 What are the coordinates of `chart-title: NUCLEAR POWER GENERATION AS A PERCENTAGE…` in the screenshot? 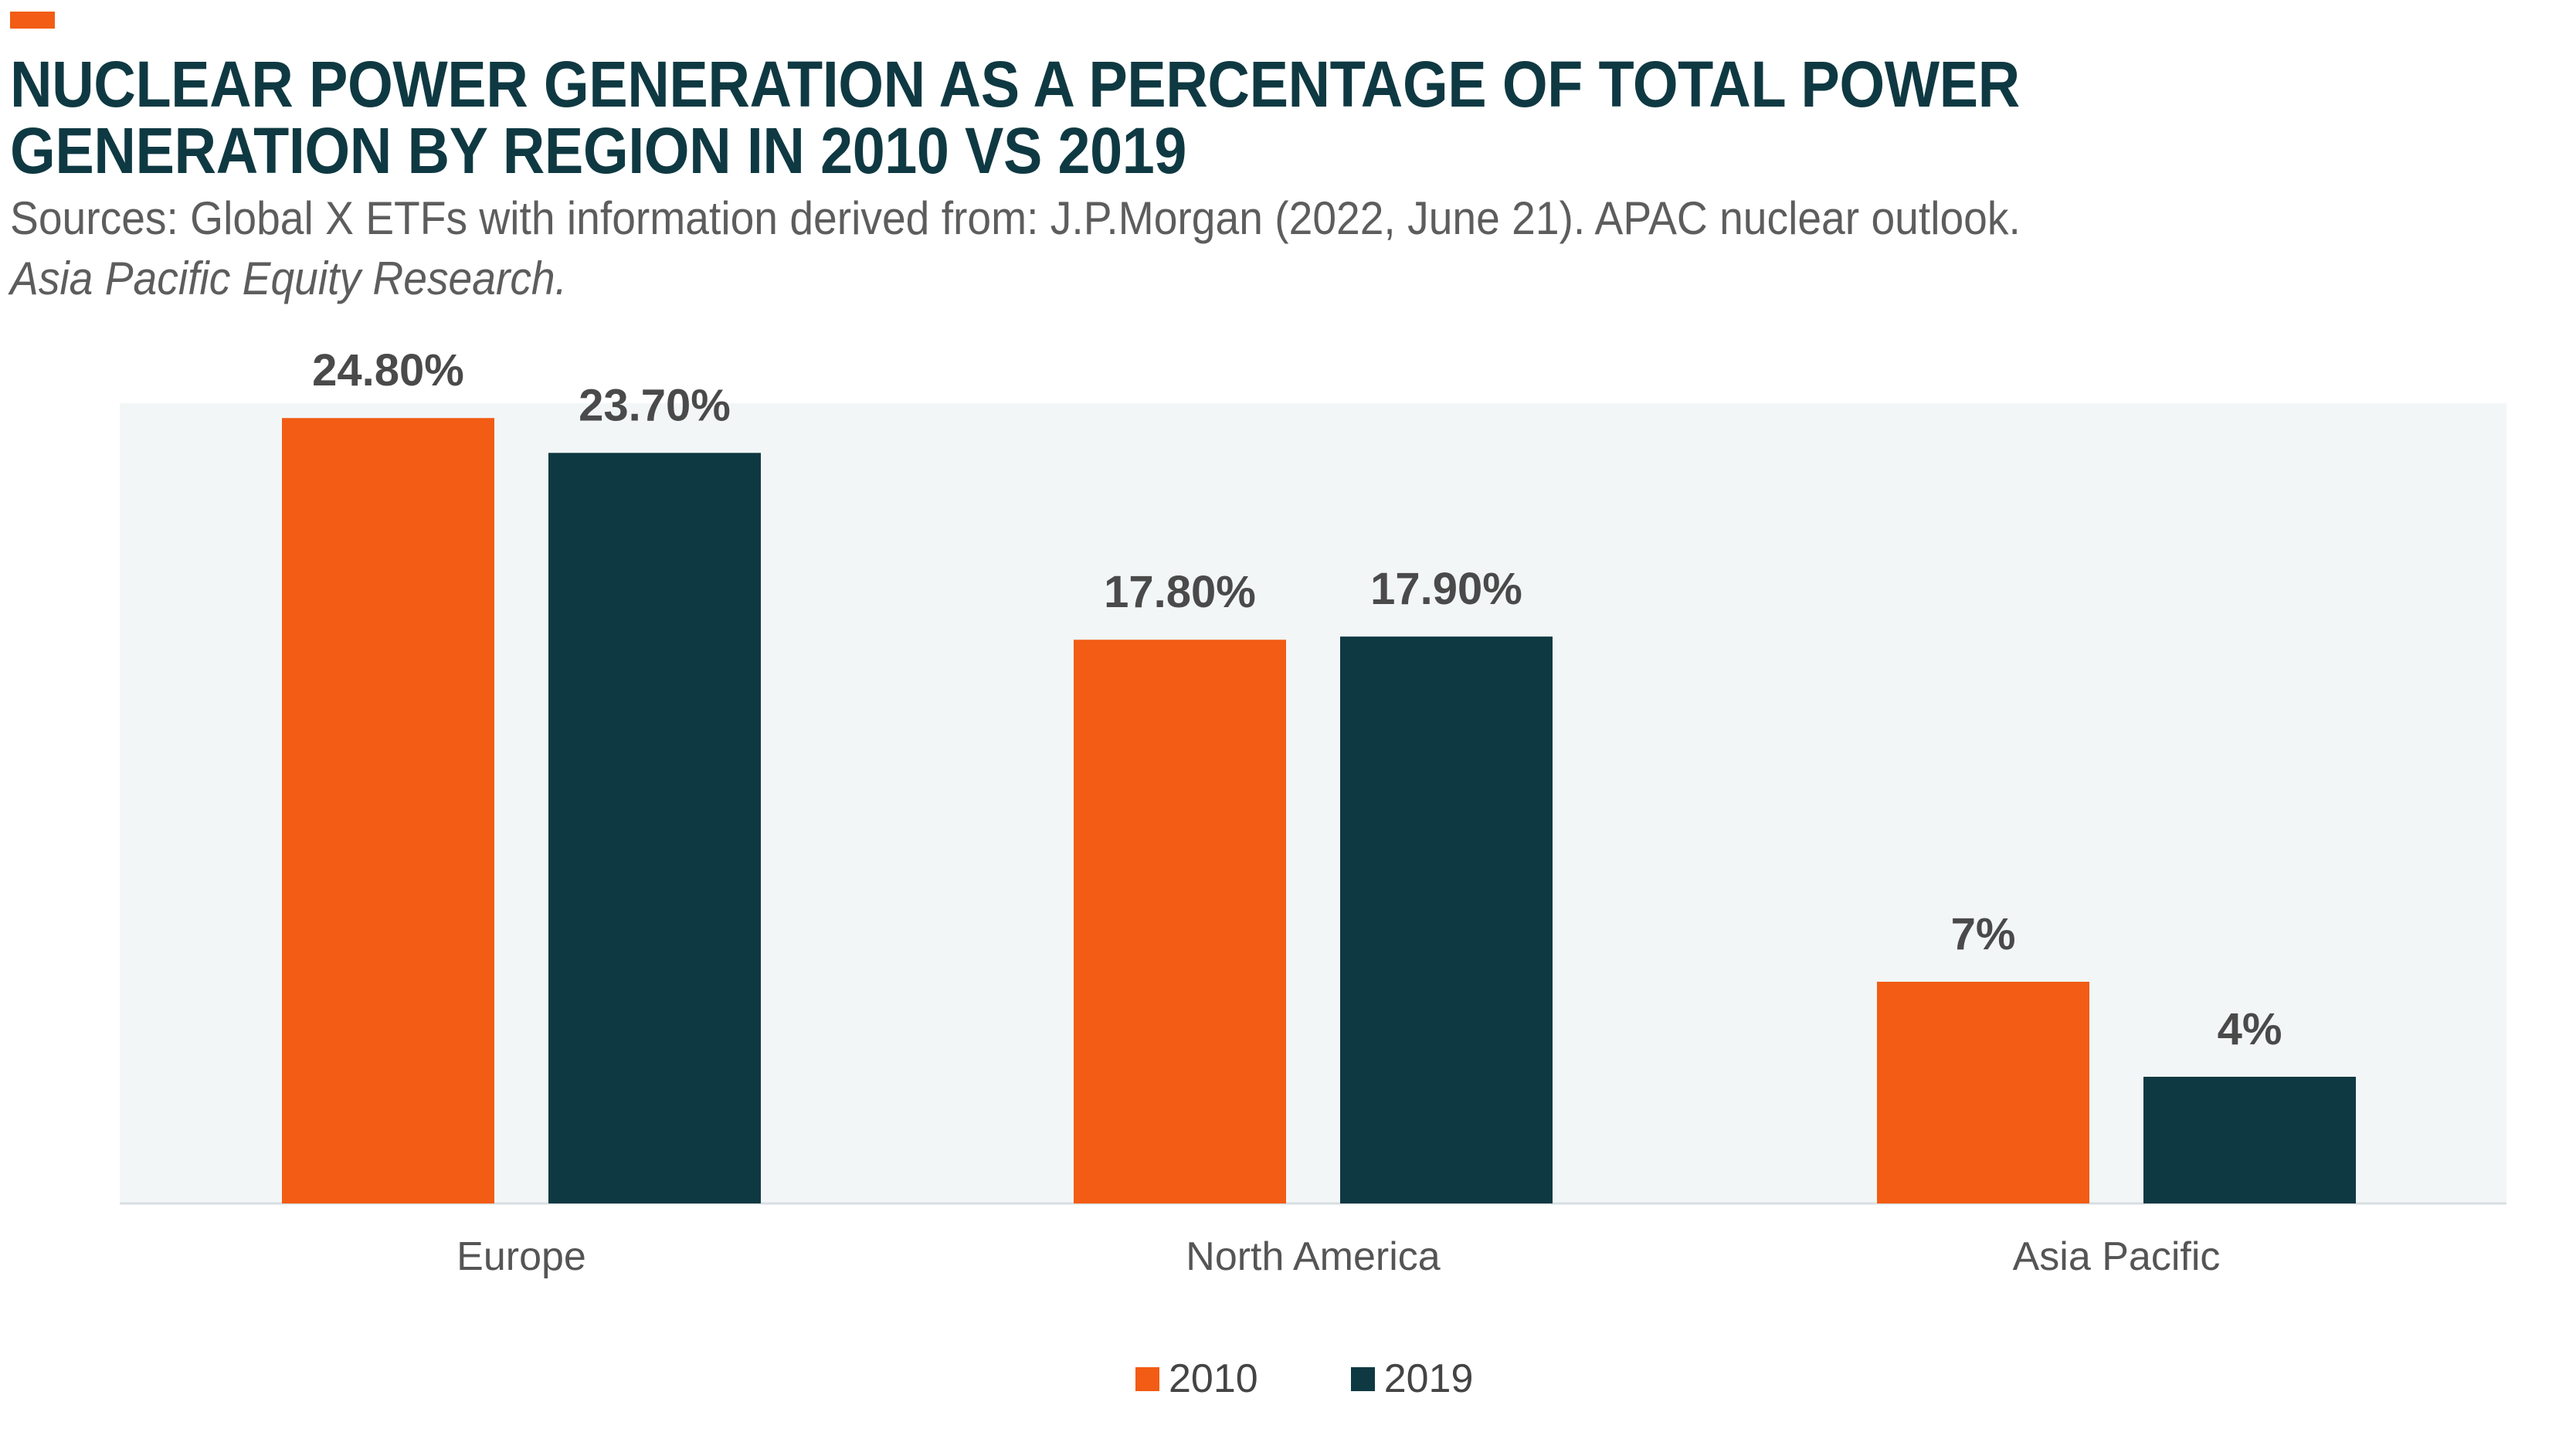 It's located at (1015, 117).